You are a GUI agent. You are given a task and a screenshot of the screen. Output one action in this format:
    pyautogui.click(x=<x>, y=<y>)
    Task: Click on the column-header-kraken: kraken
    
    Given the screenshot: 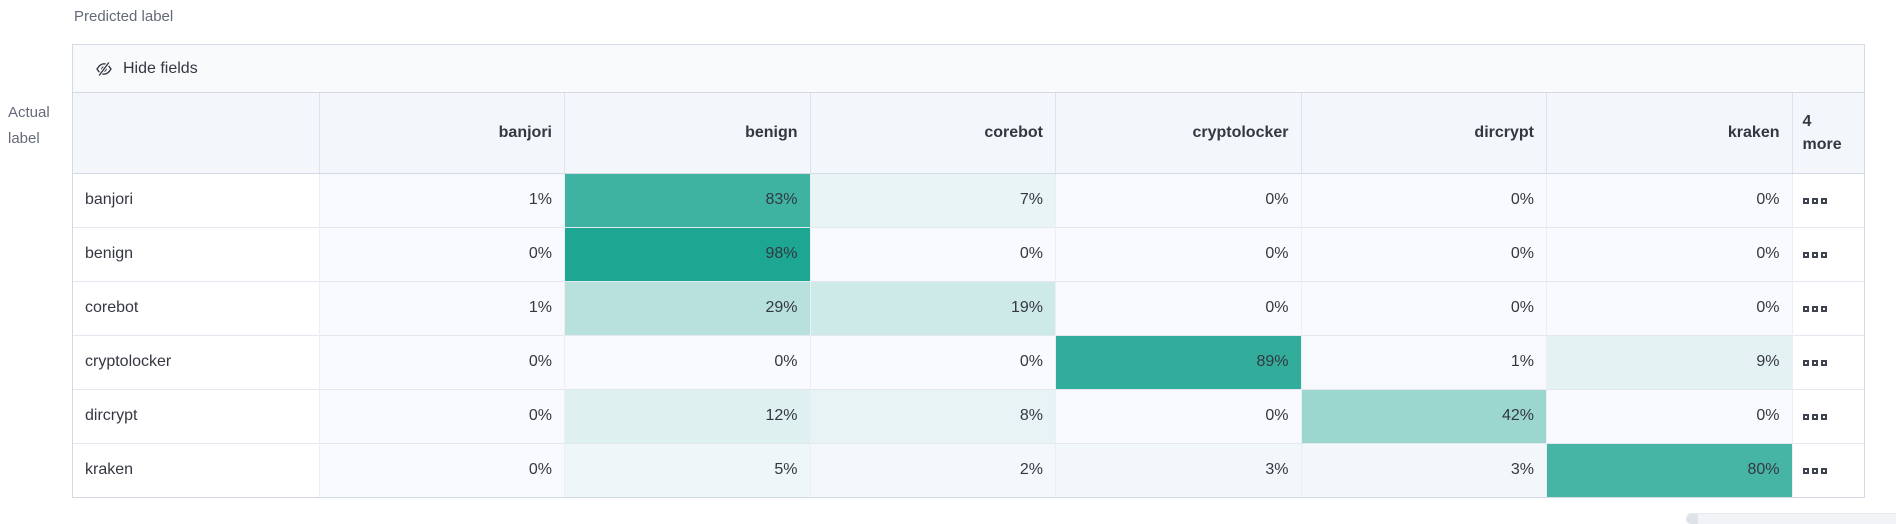 What is the action you would take?
    pyautogui.click(x=1669, y=133)
    